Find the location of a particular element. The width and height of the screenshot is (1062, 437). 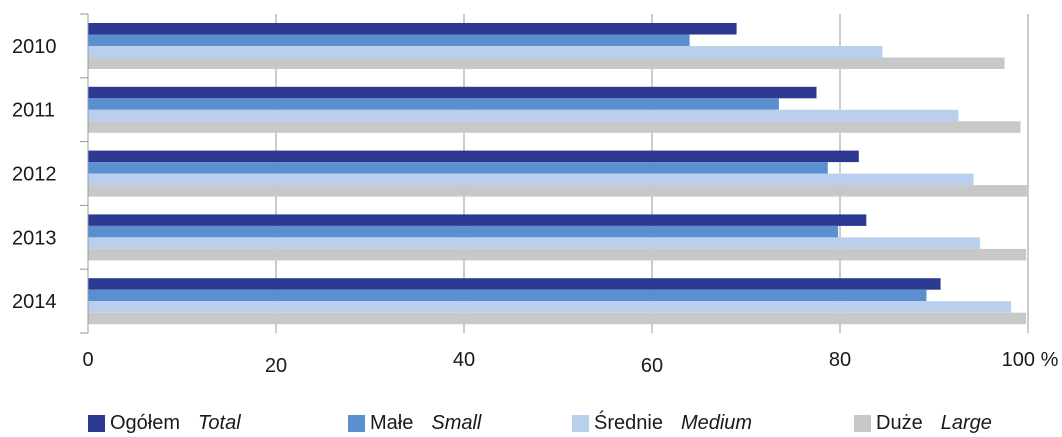

bar-total-2012 is located at coordinates (473, 156).